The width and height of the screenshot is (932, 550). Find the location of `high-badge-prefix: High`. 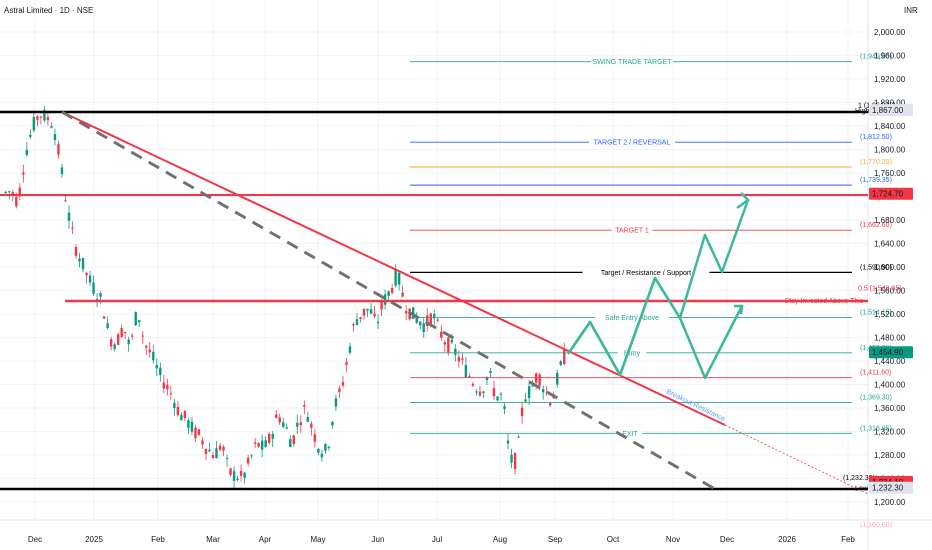

high-badge-prefix: High is located at coordinates (862, 111).